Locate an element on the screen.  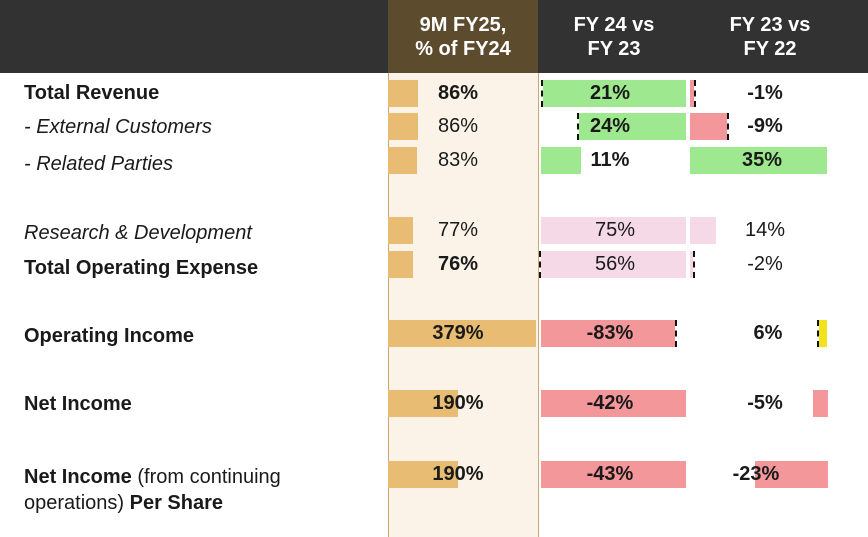
value-fy24-net-income-per-share: -43% is located at coordinates (610, 474).